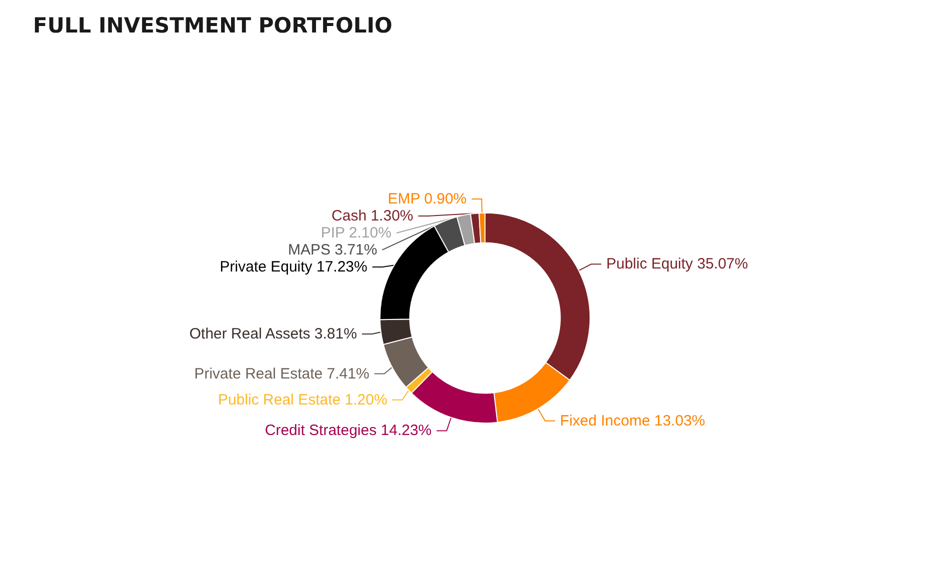 The image size is (952, 568). What do you see at coordinates (273, 334) in the screenshot?
I see `slice-label: Other Real Assets 3.81%` at bounding box center [273, 334].